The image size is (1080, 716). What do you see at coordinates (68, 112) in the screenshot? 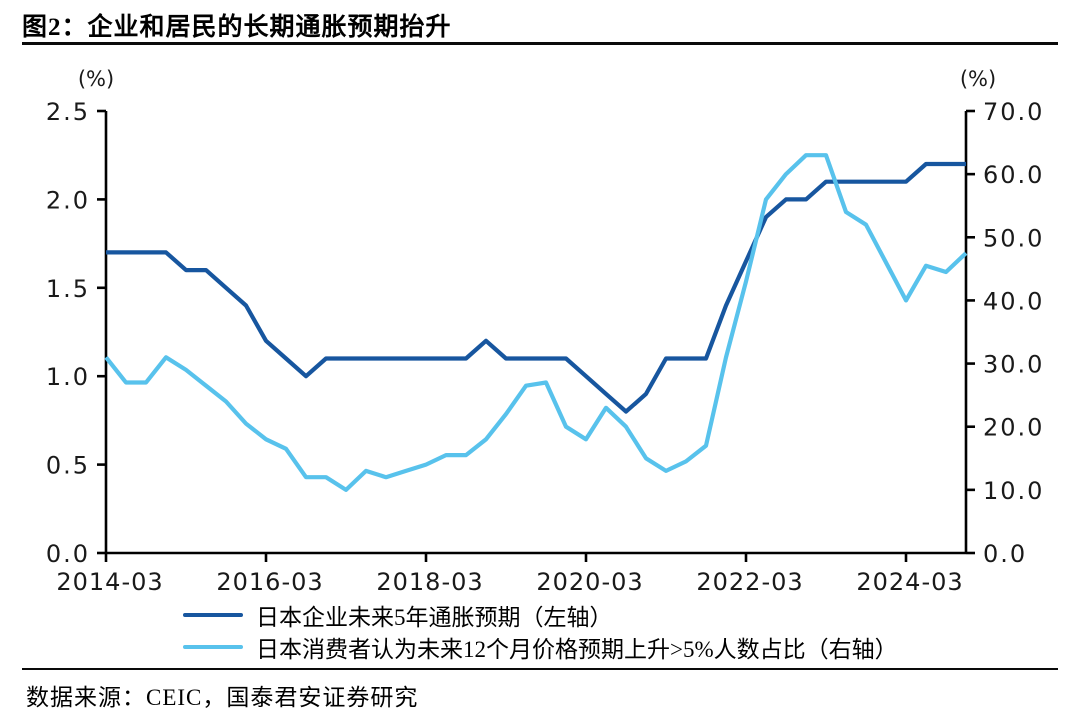
I see `left-axis-tick-label: 2.5` at bounding box center [68, 112].